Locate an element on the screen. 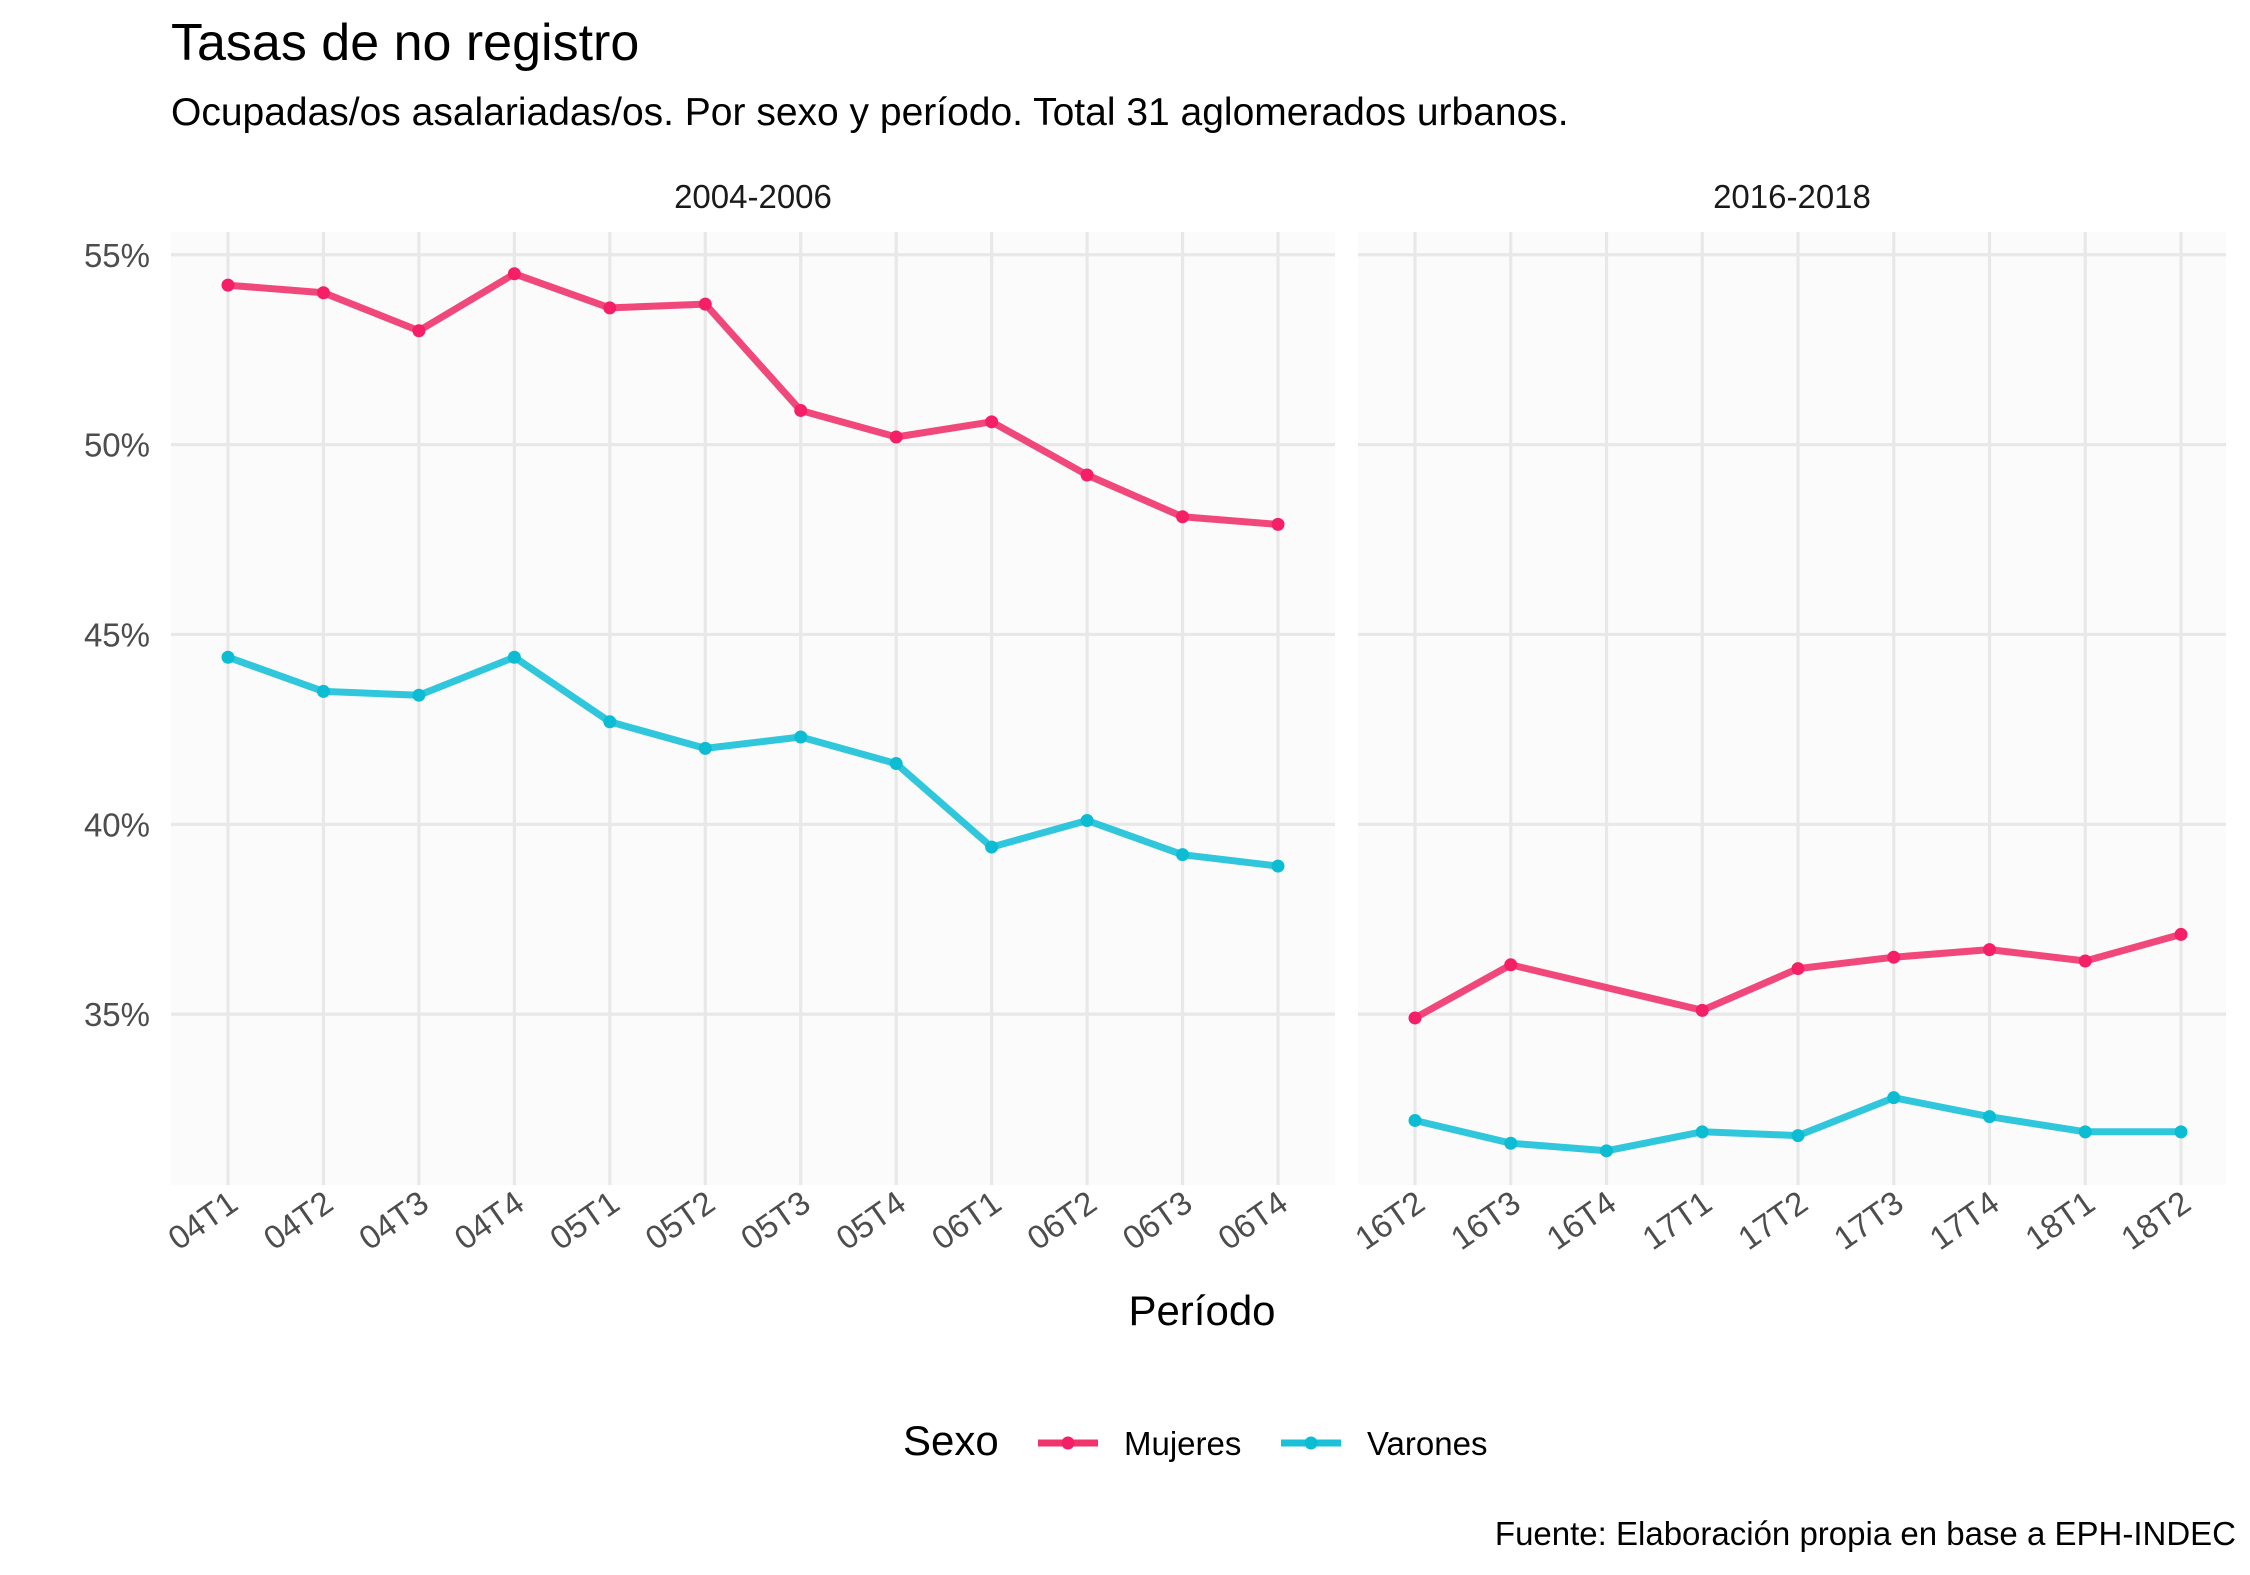 The image size is (2250, 1575). x-tick-label: 17T2 is located at coordinates (1772, 1219).